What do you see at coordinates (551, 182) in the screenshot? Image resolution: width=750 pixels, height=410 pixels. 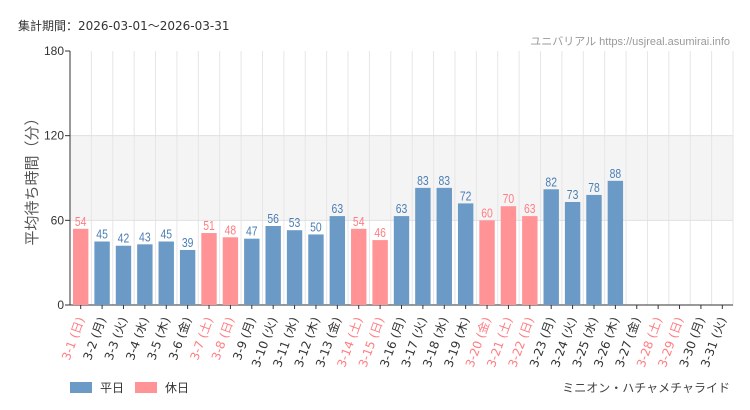 I see `data-label: 82` at bounding box center [551, 182].